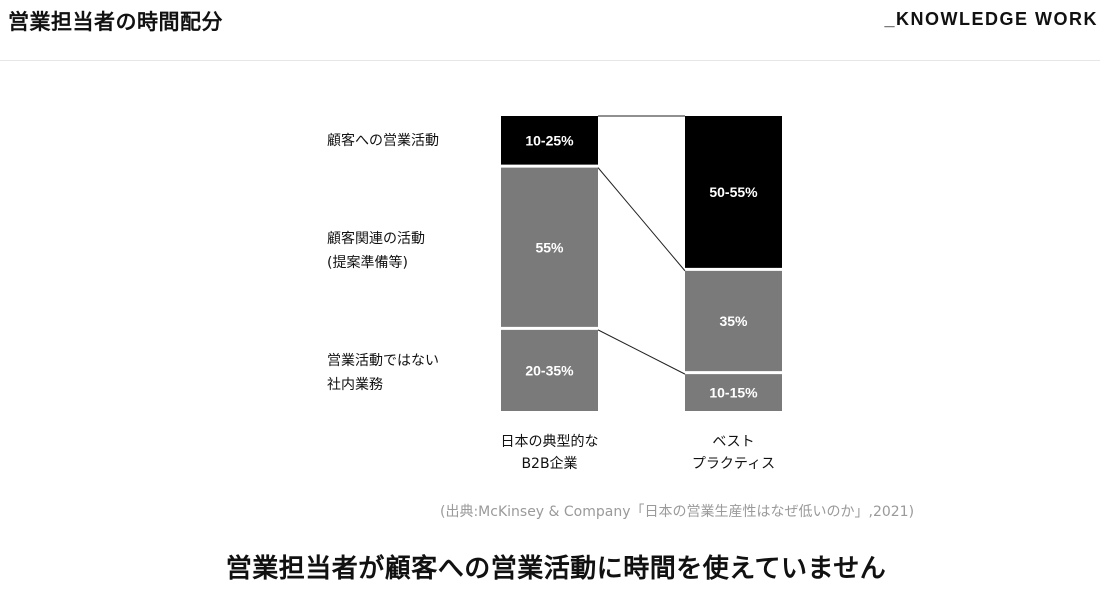 Image resolution: width=1112 pixels, height=592 pixels. I want to click on header-divider, so click(550, 60).